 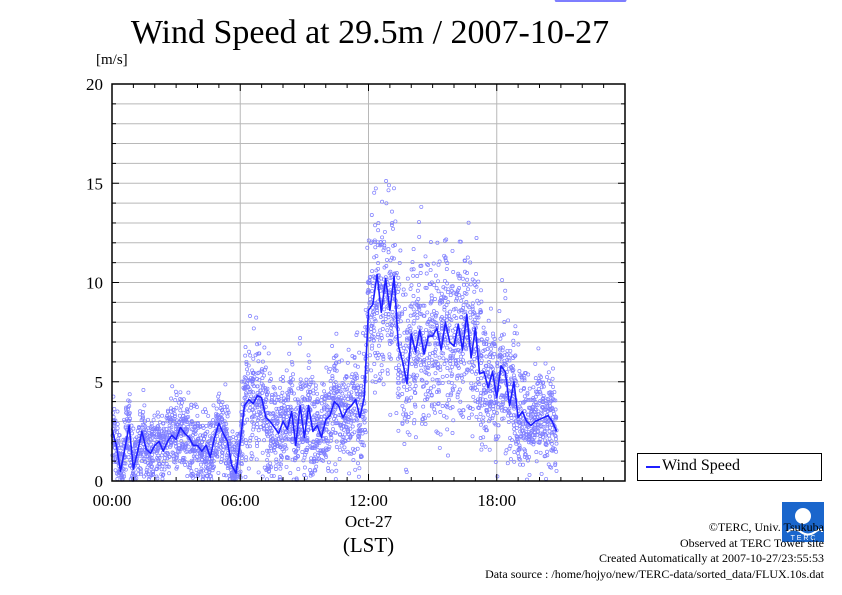 I want to click on legend: Wind Speed, so click(x=729, y=467).